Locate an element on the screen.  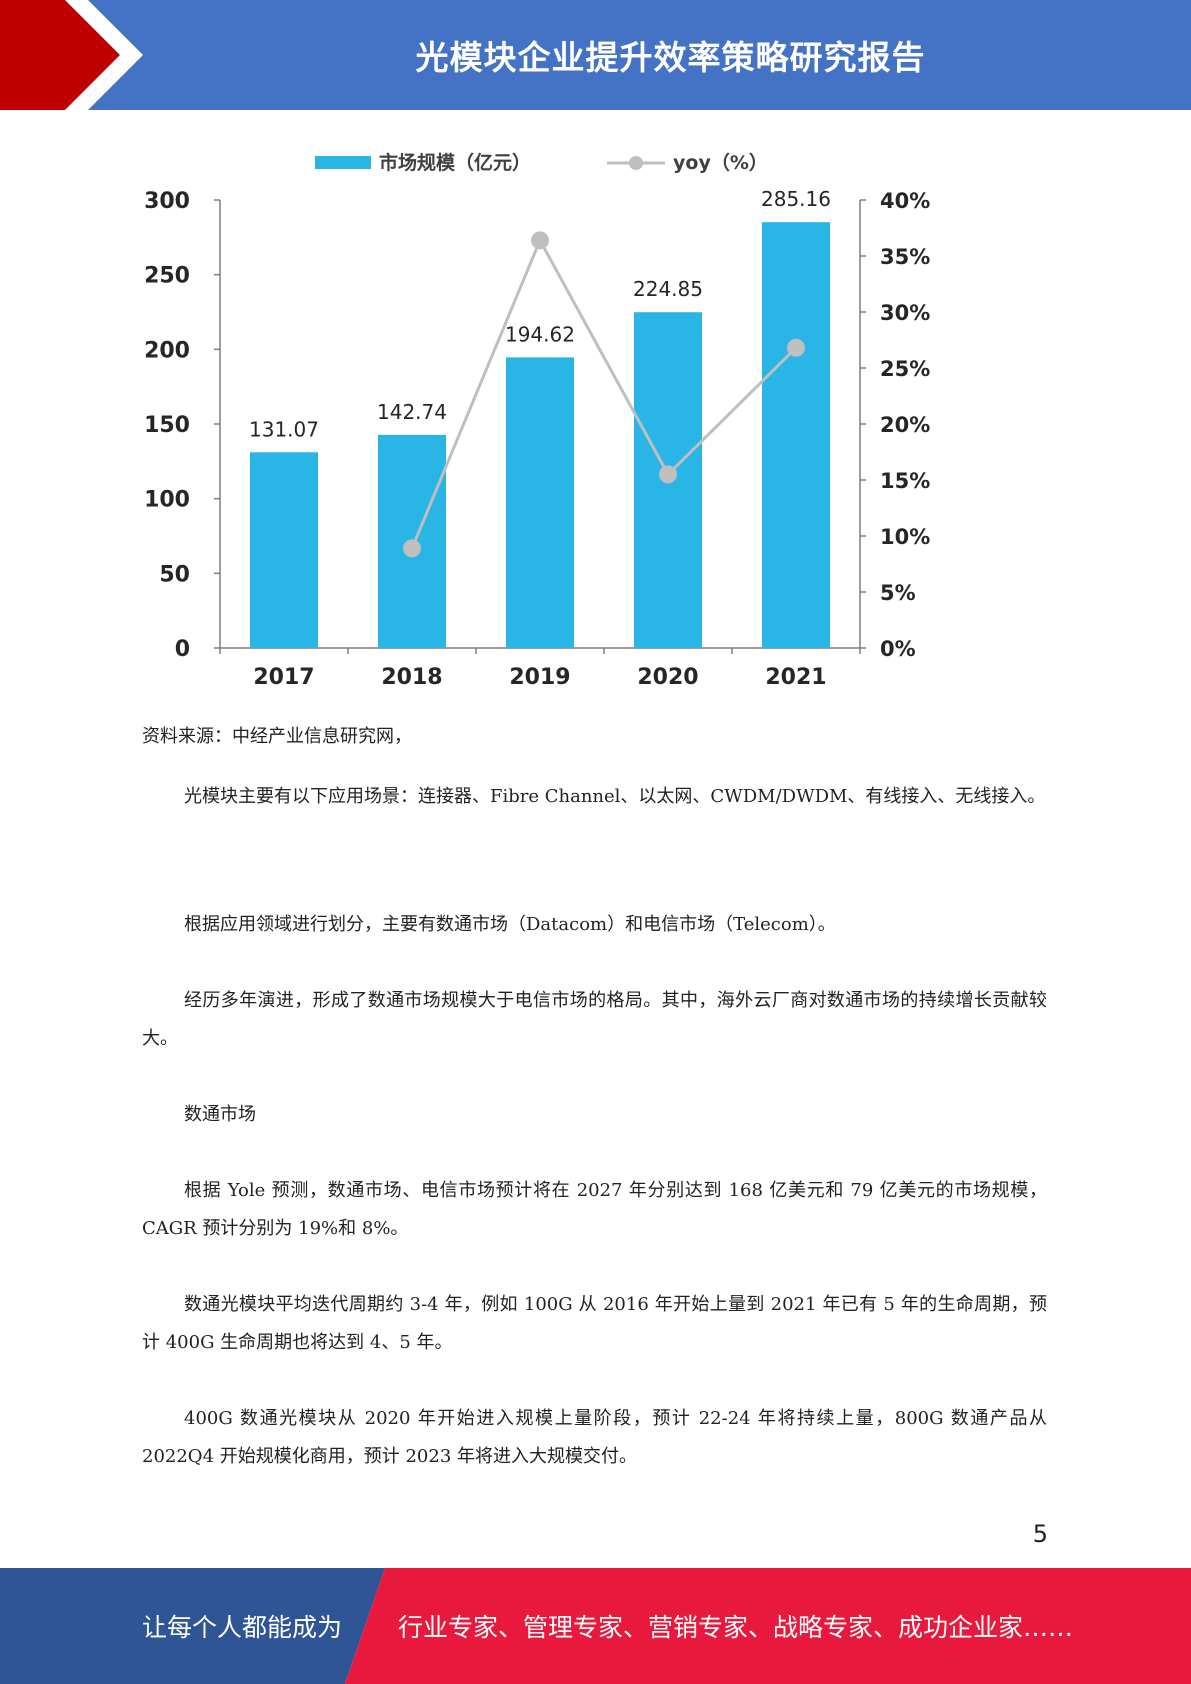
bar-data-label: 224.85 is located at coordinates (668, 289).